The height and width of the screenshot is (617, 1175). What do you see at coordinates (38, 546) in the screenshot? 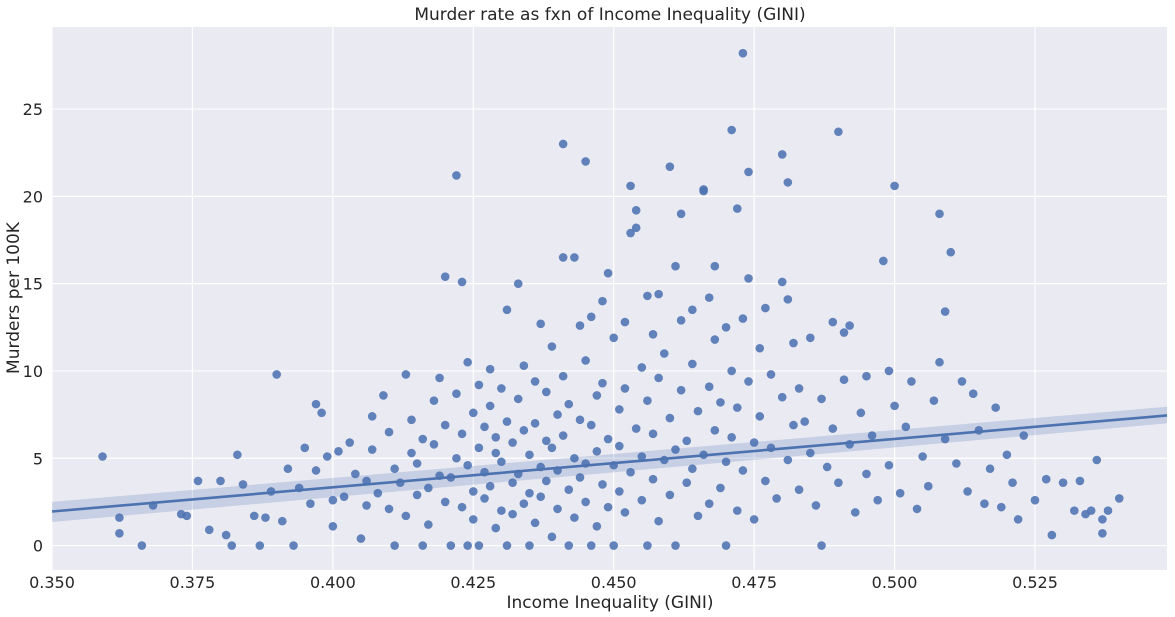
I see `y-tick-label: 0` at bounding box center [38, 546].